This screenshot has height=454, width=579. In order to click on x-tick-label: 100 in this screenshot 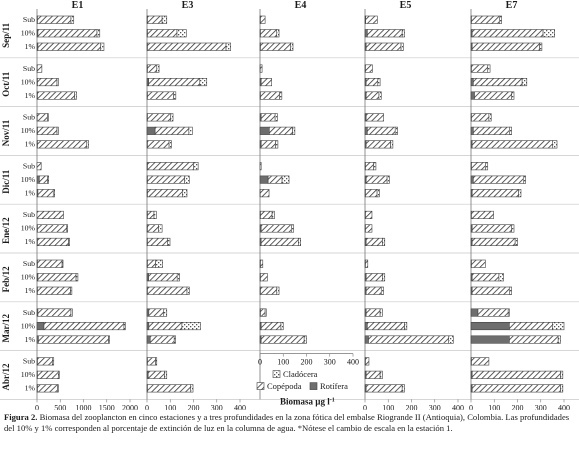, I will do `click(170, 406)`.